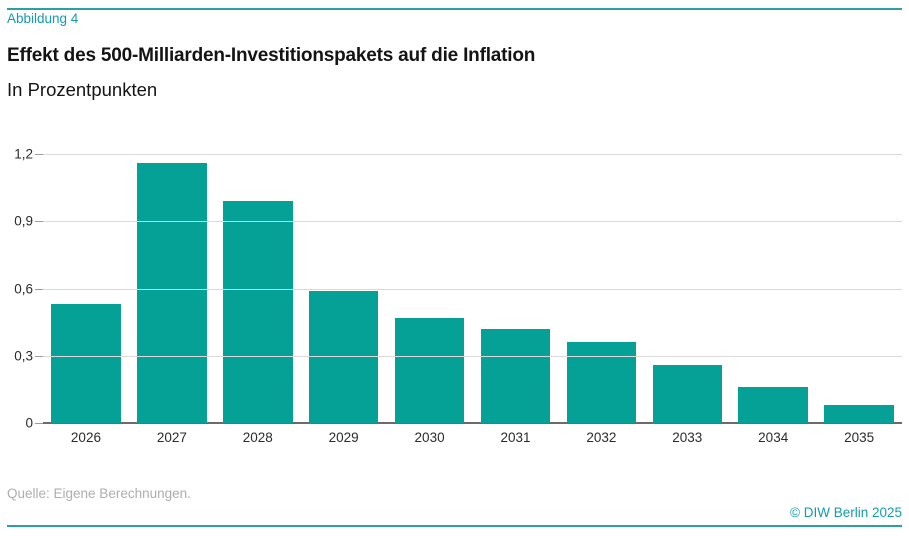  I want to click on source-note: Quelle: Eigene Berechnungen., so click(99, 493).